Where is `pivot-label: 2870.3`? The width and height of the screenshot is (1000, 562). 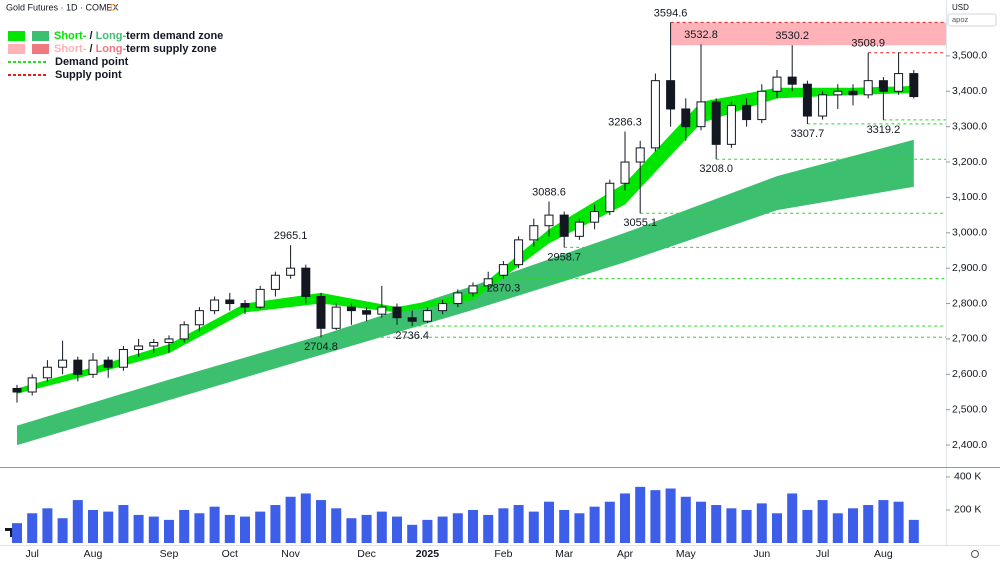 pivot-label: 2870.3 is located at coordinates (504, 289).